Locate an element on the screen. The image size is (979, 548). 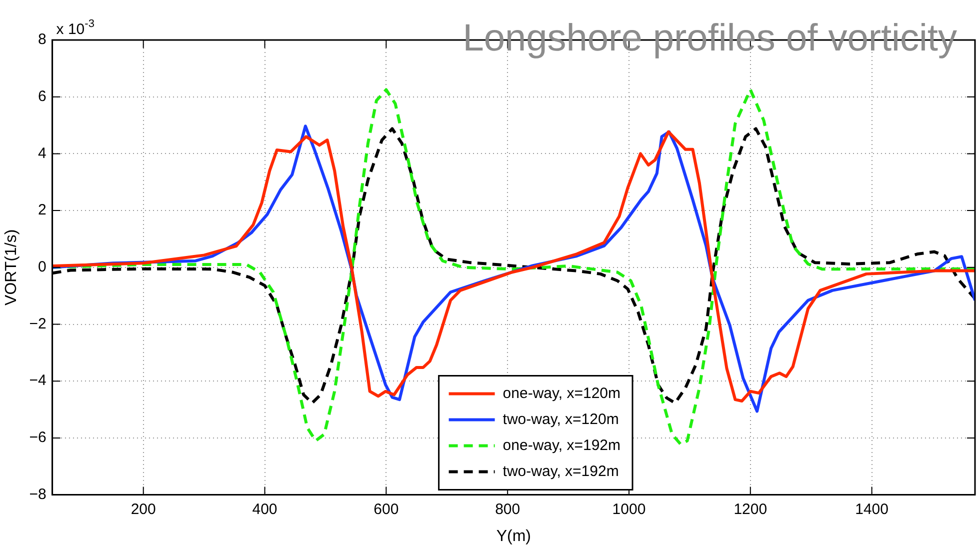
x-tick-label: 1200 is located at coordinates (751, 509).